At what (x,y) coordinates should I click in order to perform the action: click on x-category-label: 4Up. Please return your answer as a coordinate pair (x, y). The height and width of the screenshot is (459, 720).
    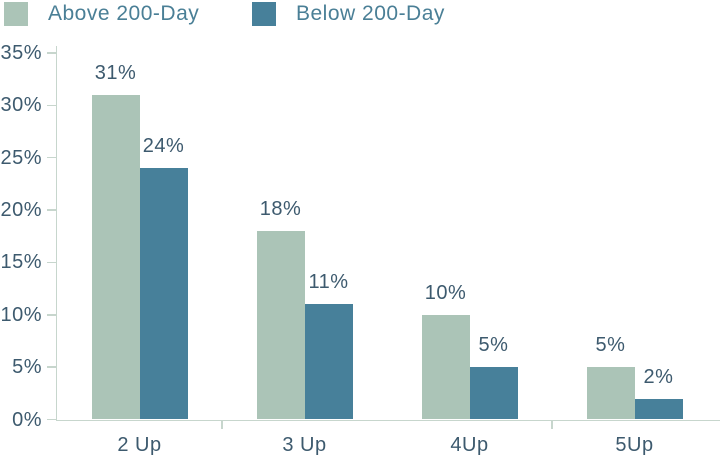
    Looking at the image, I should click on (469, 445).